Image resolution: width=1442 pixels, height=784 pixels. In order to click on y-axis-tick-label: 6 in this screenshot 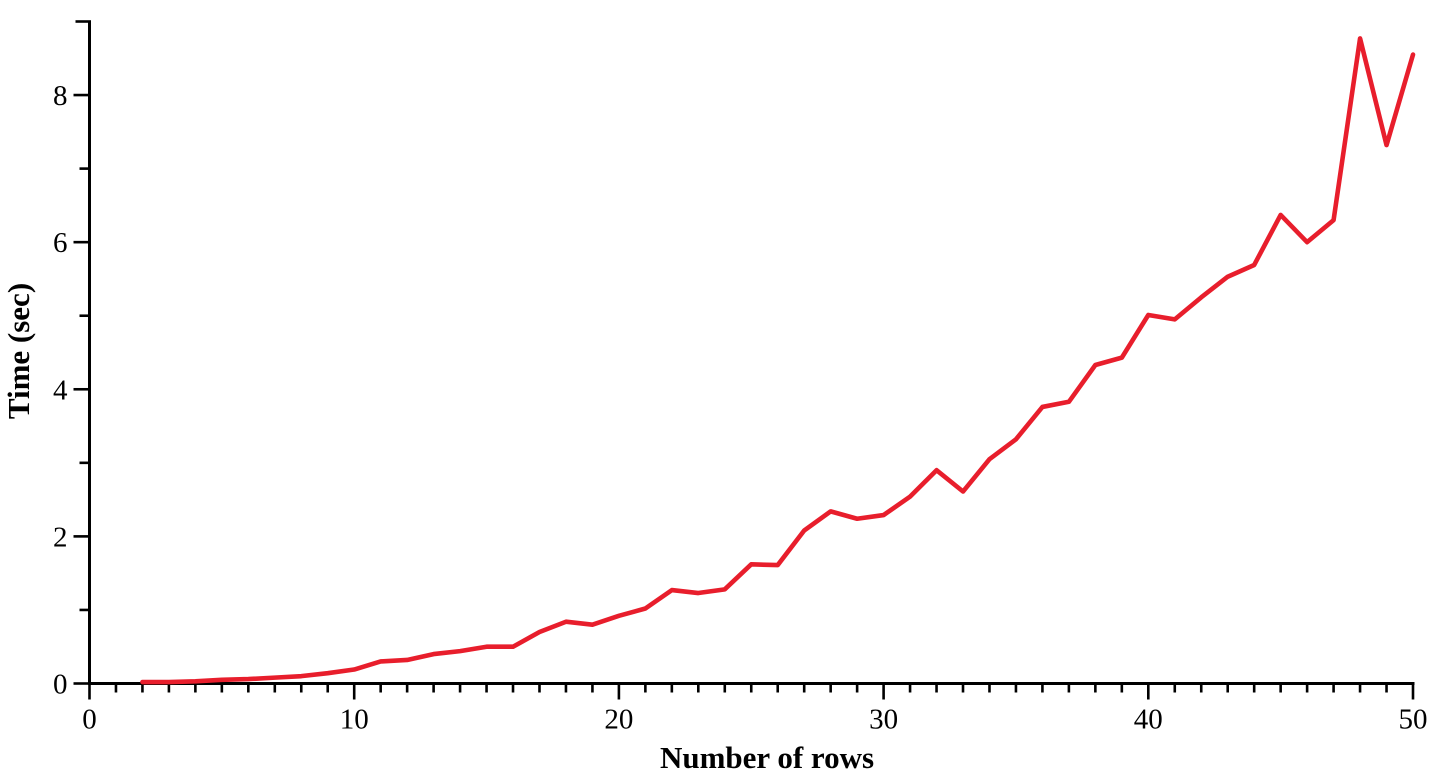, I will do `click(60, 243)`.